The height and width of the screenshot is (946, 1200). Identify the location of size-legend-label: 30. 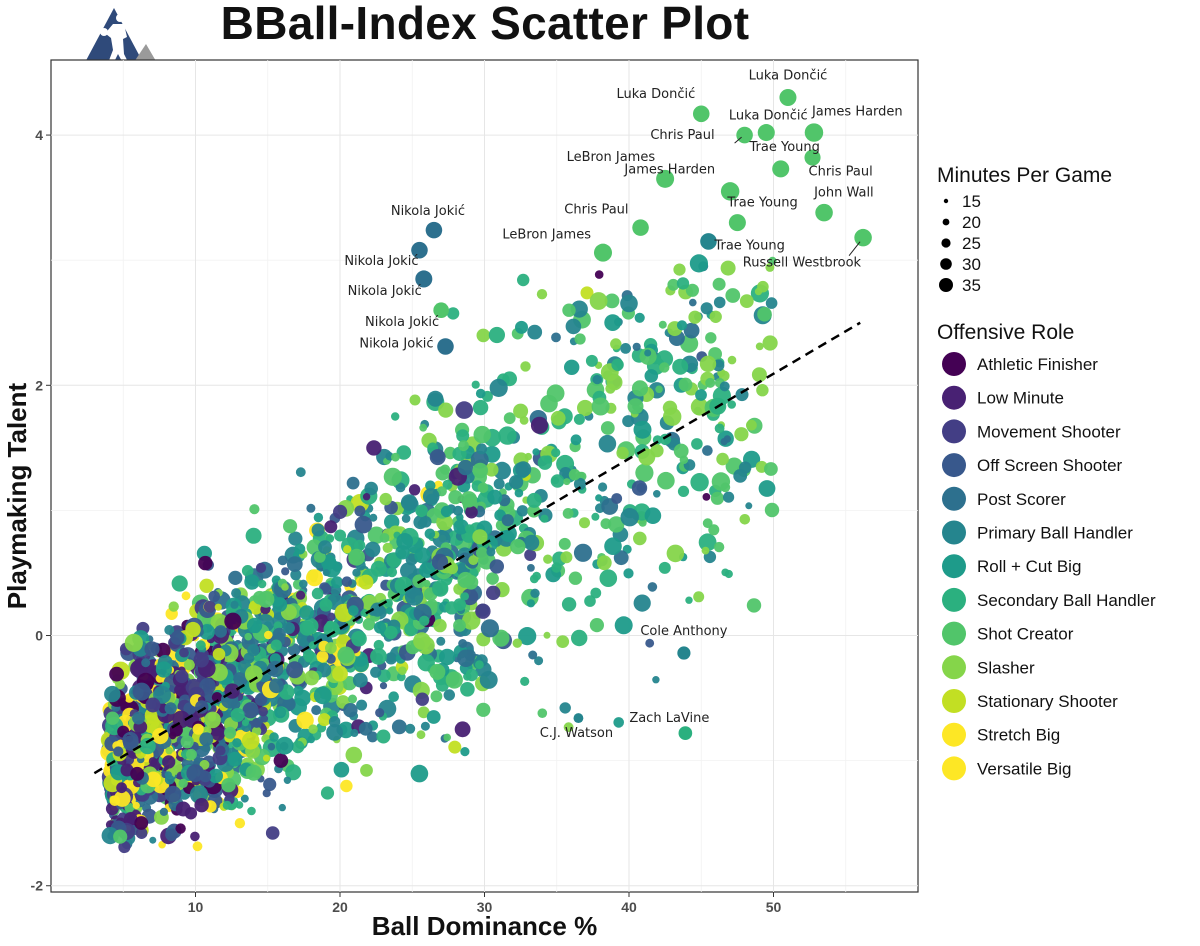
(971, 264).